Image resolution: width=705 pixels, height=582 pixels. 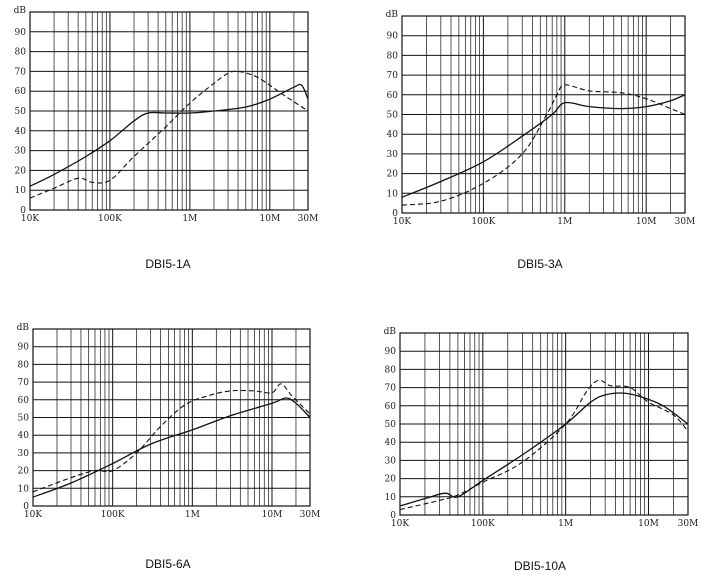 I want to click on chart-title: DBI5-10A, so click(x=540, y=566).